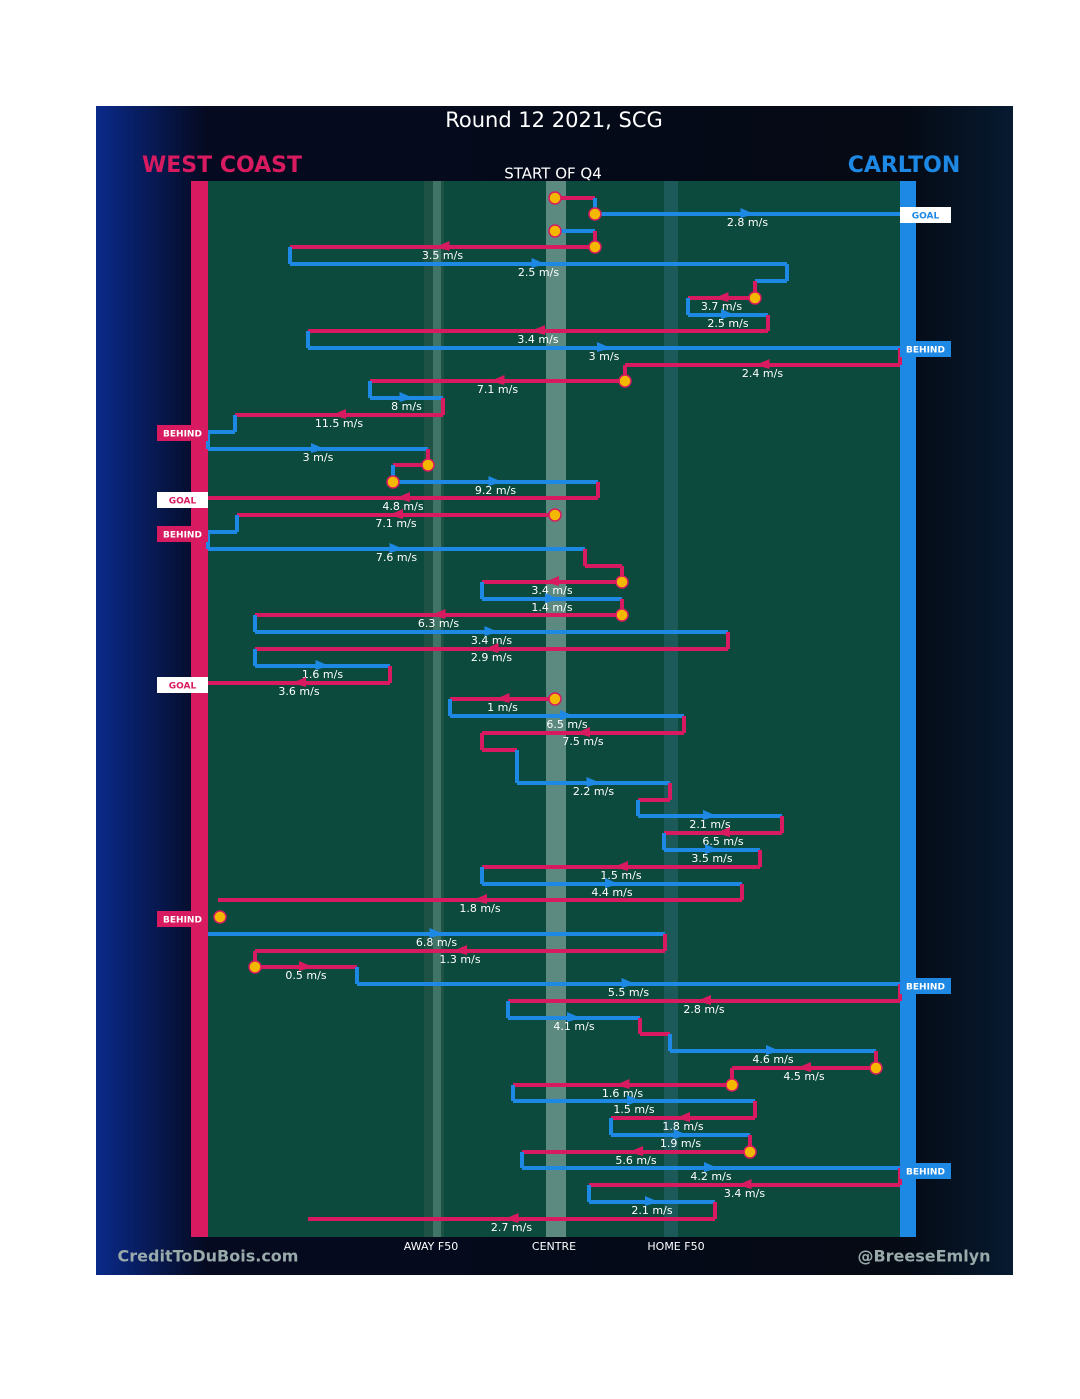 The image size is (1080, 1399). What do you see at coordinates (803, 1076) in the screenshot?
I see `speed-label: 4.5 m/s` at bounding box center [803, 1076].